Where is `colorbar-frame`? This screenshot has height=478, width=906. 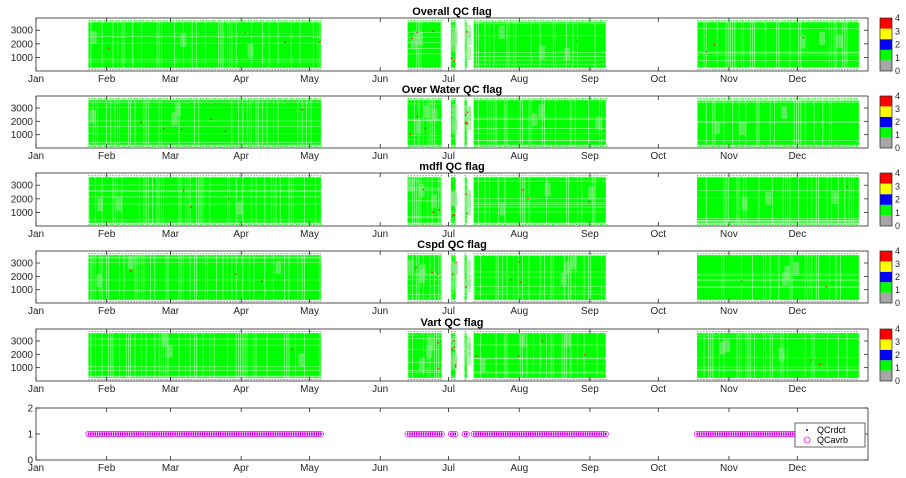 colorbar-frame is located at coordinates (886, 355).